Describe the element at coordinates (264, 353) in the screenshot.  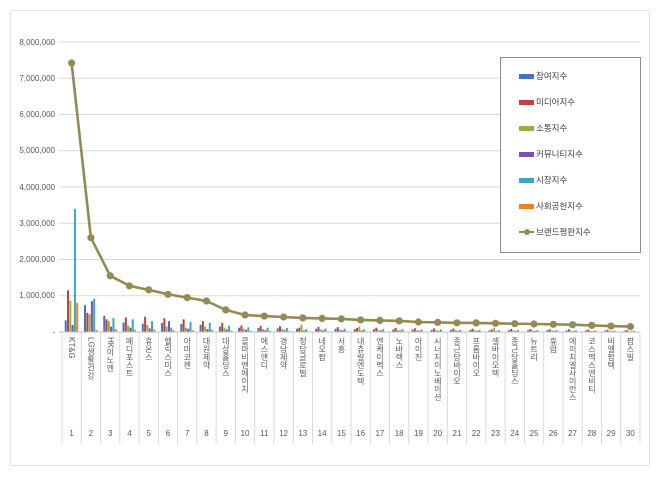
I see `category-label-text: 에스앤디` at that location.